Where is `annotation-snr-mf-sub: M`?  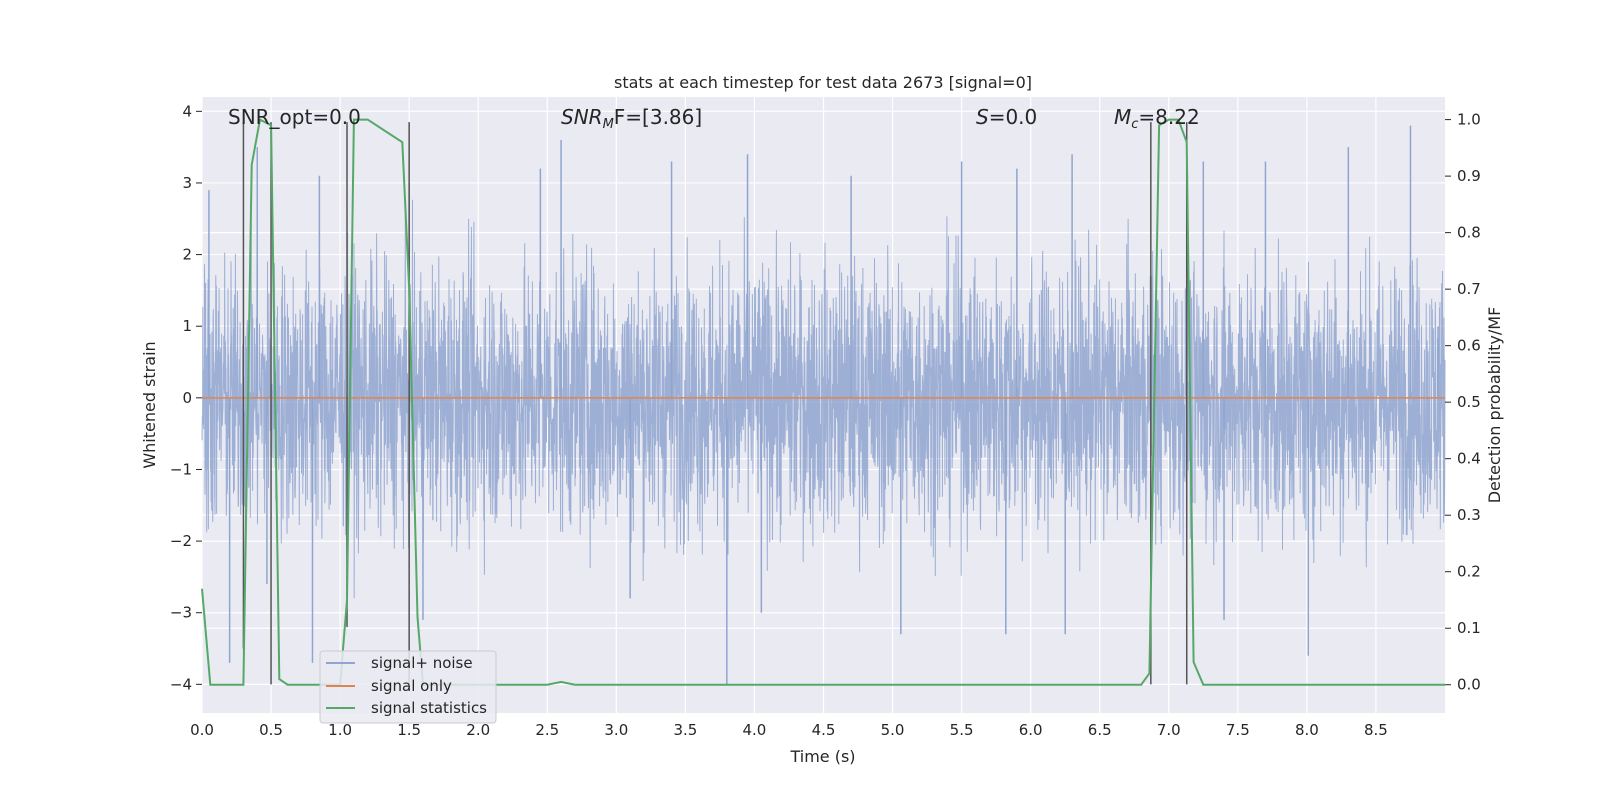 annotation-snr-mf-sub: M is located at coordinates (608, 124).